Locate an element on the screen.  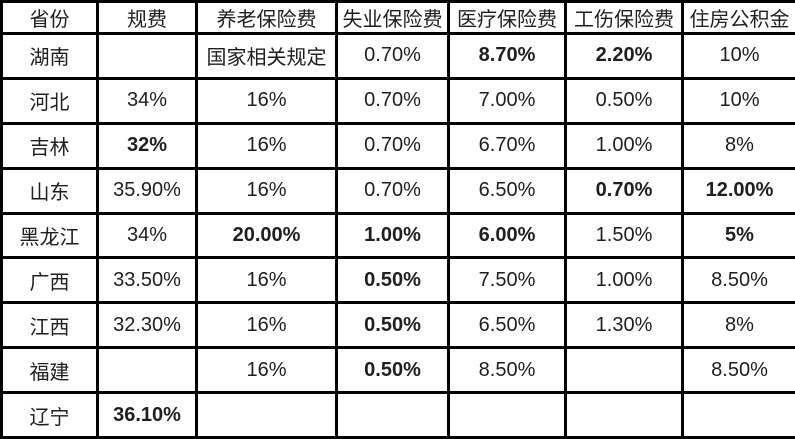
table-cell-medical: 6.00% is located at coordinates (507, 235).